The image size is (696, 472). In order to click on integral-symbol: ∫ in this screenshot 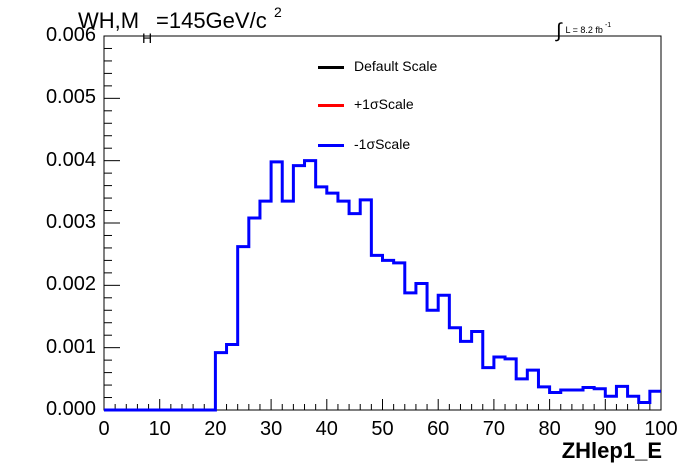, I will do `click(559, 31)`.